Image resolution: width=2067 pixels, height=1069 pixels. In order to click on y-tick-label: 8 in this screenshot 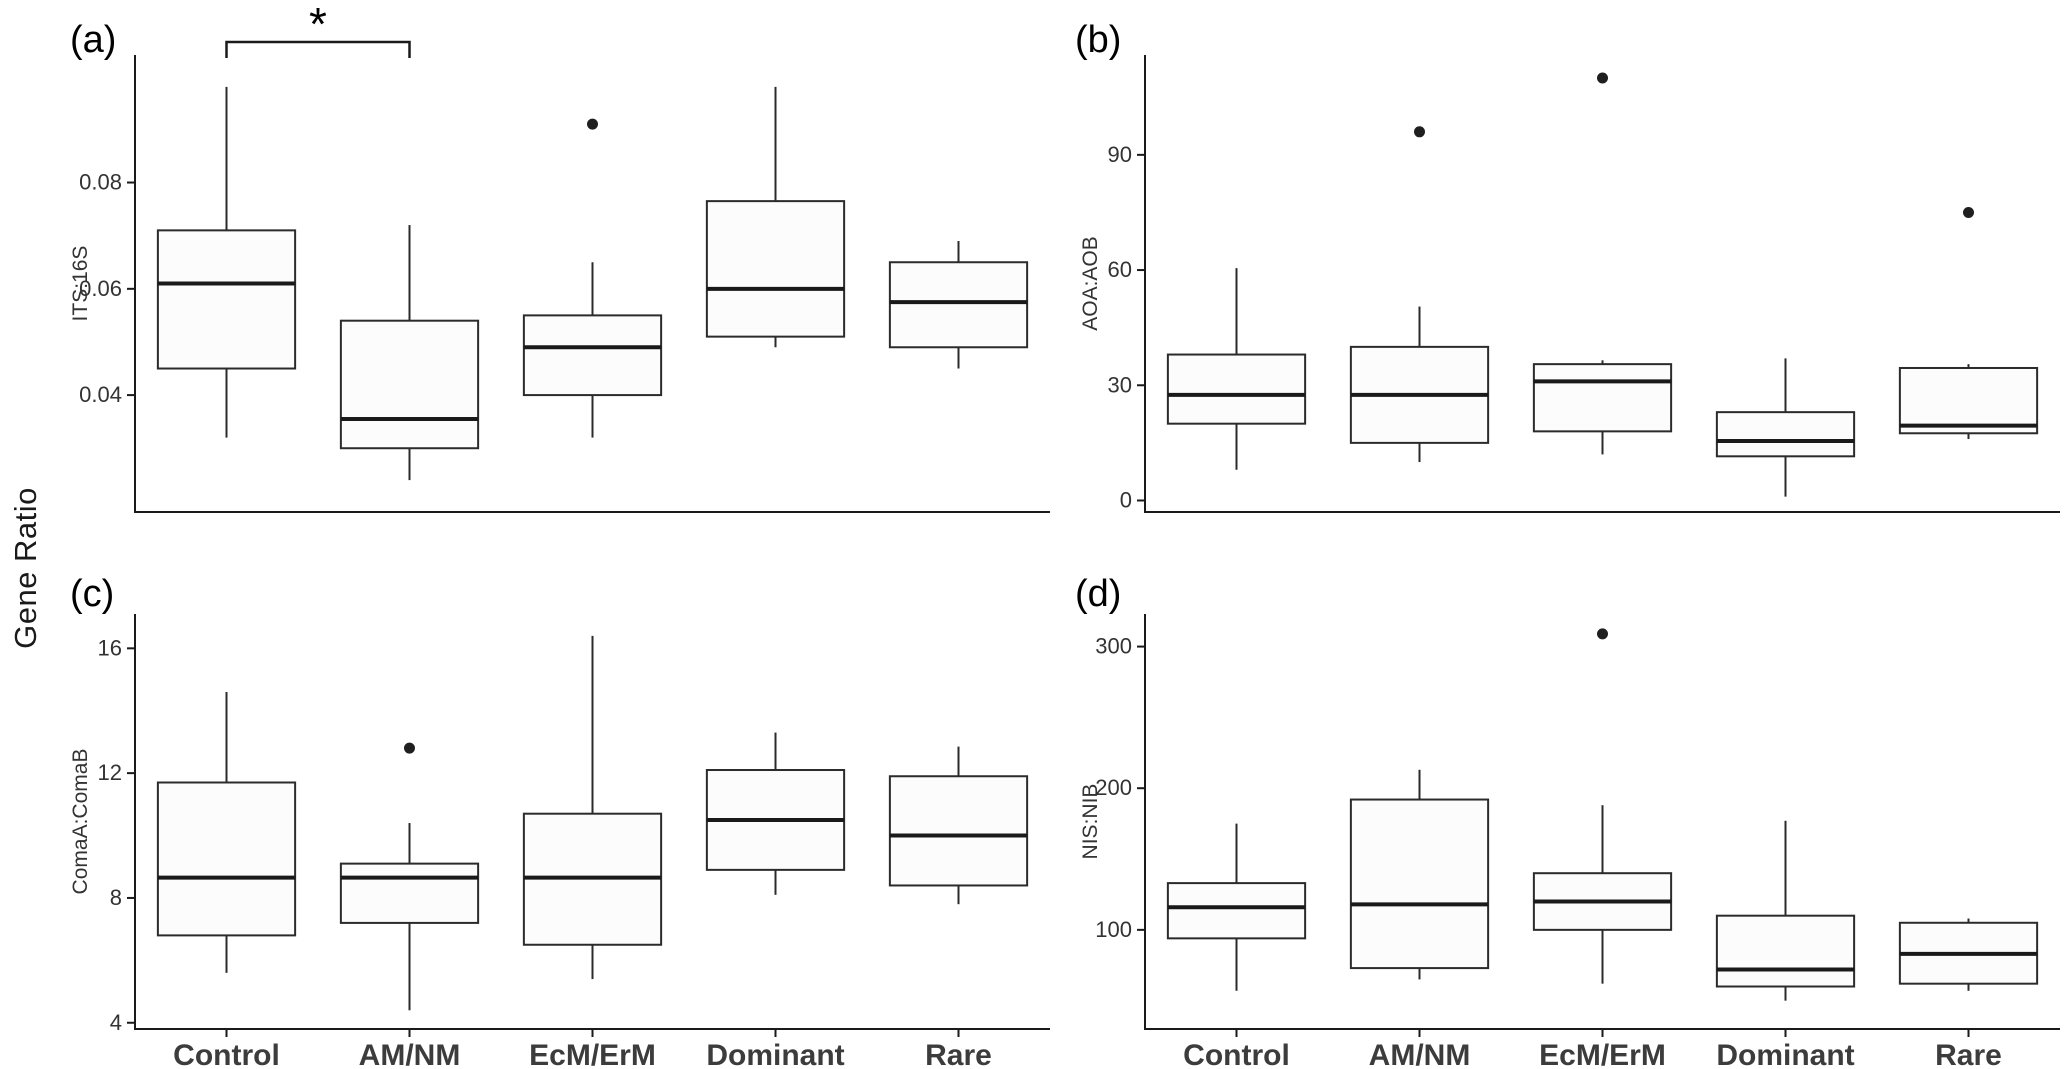, I will do `click(116, 897)`.